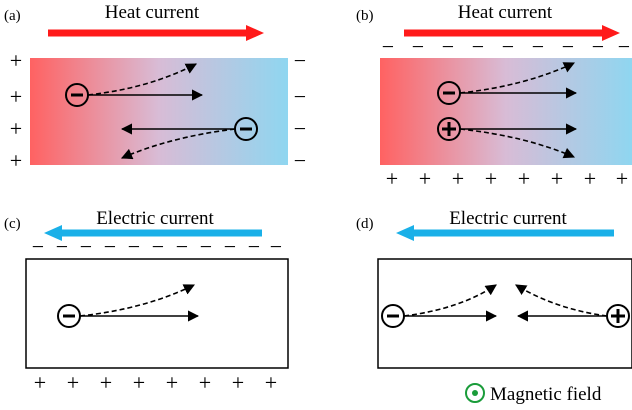 The image size is (632, 410). Describe the element at coordinates (16, 110) in the screenshot. I see `left-plus-signs: + + + +` at that location.